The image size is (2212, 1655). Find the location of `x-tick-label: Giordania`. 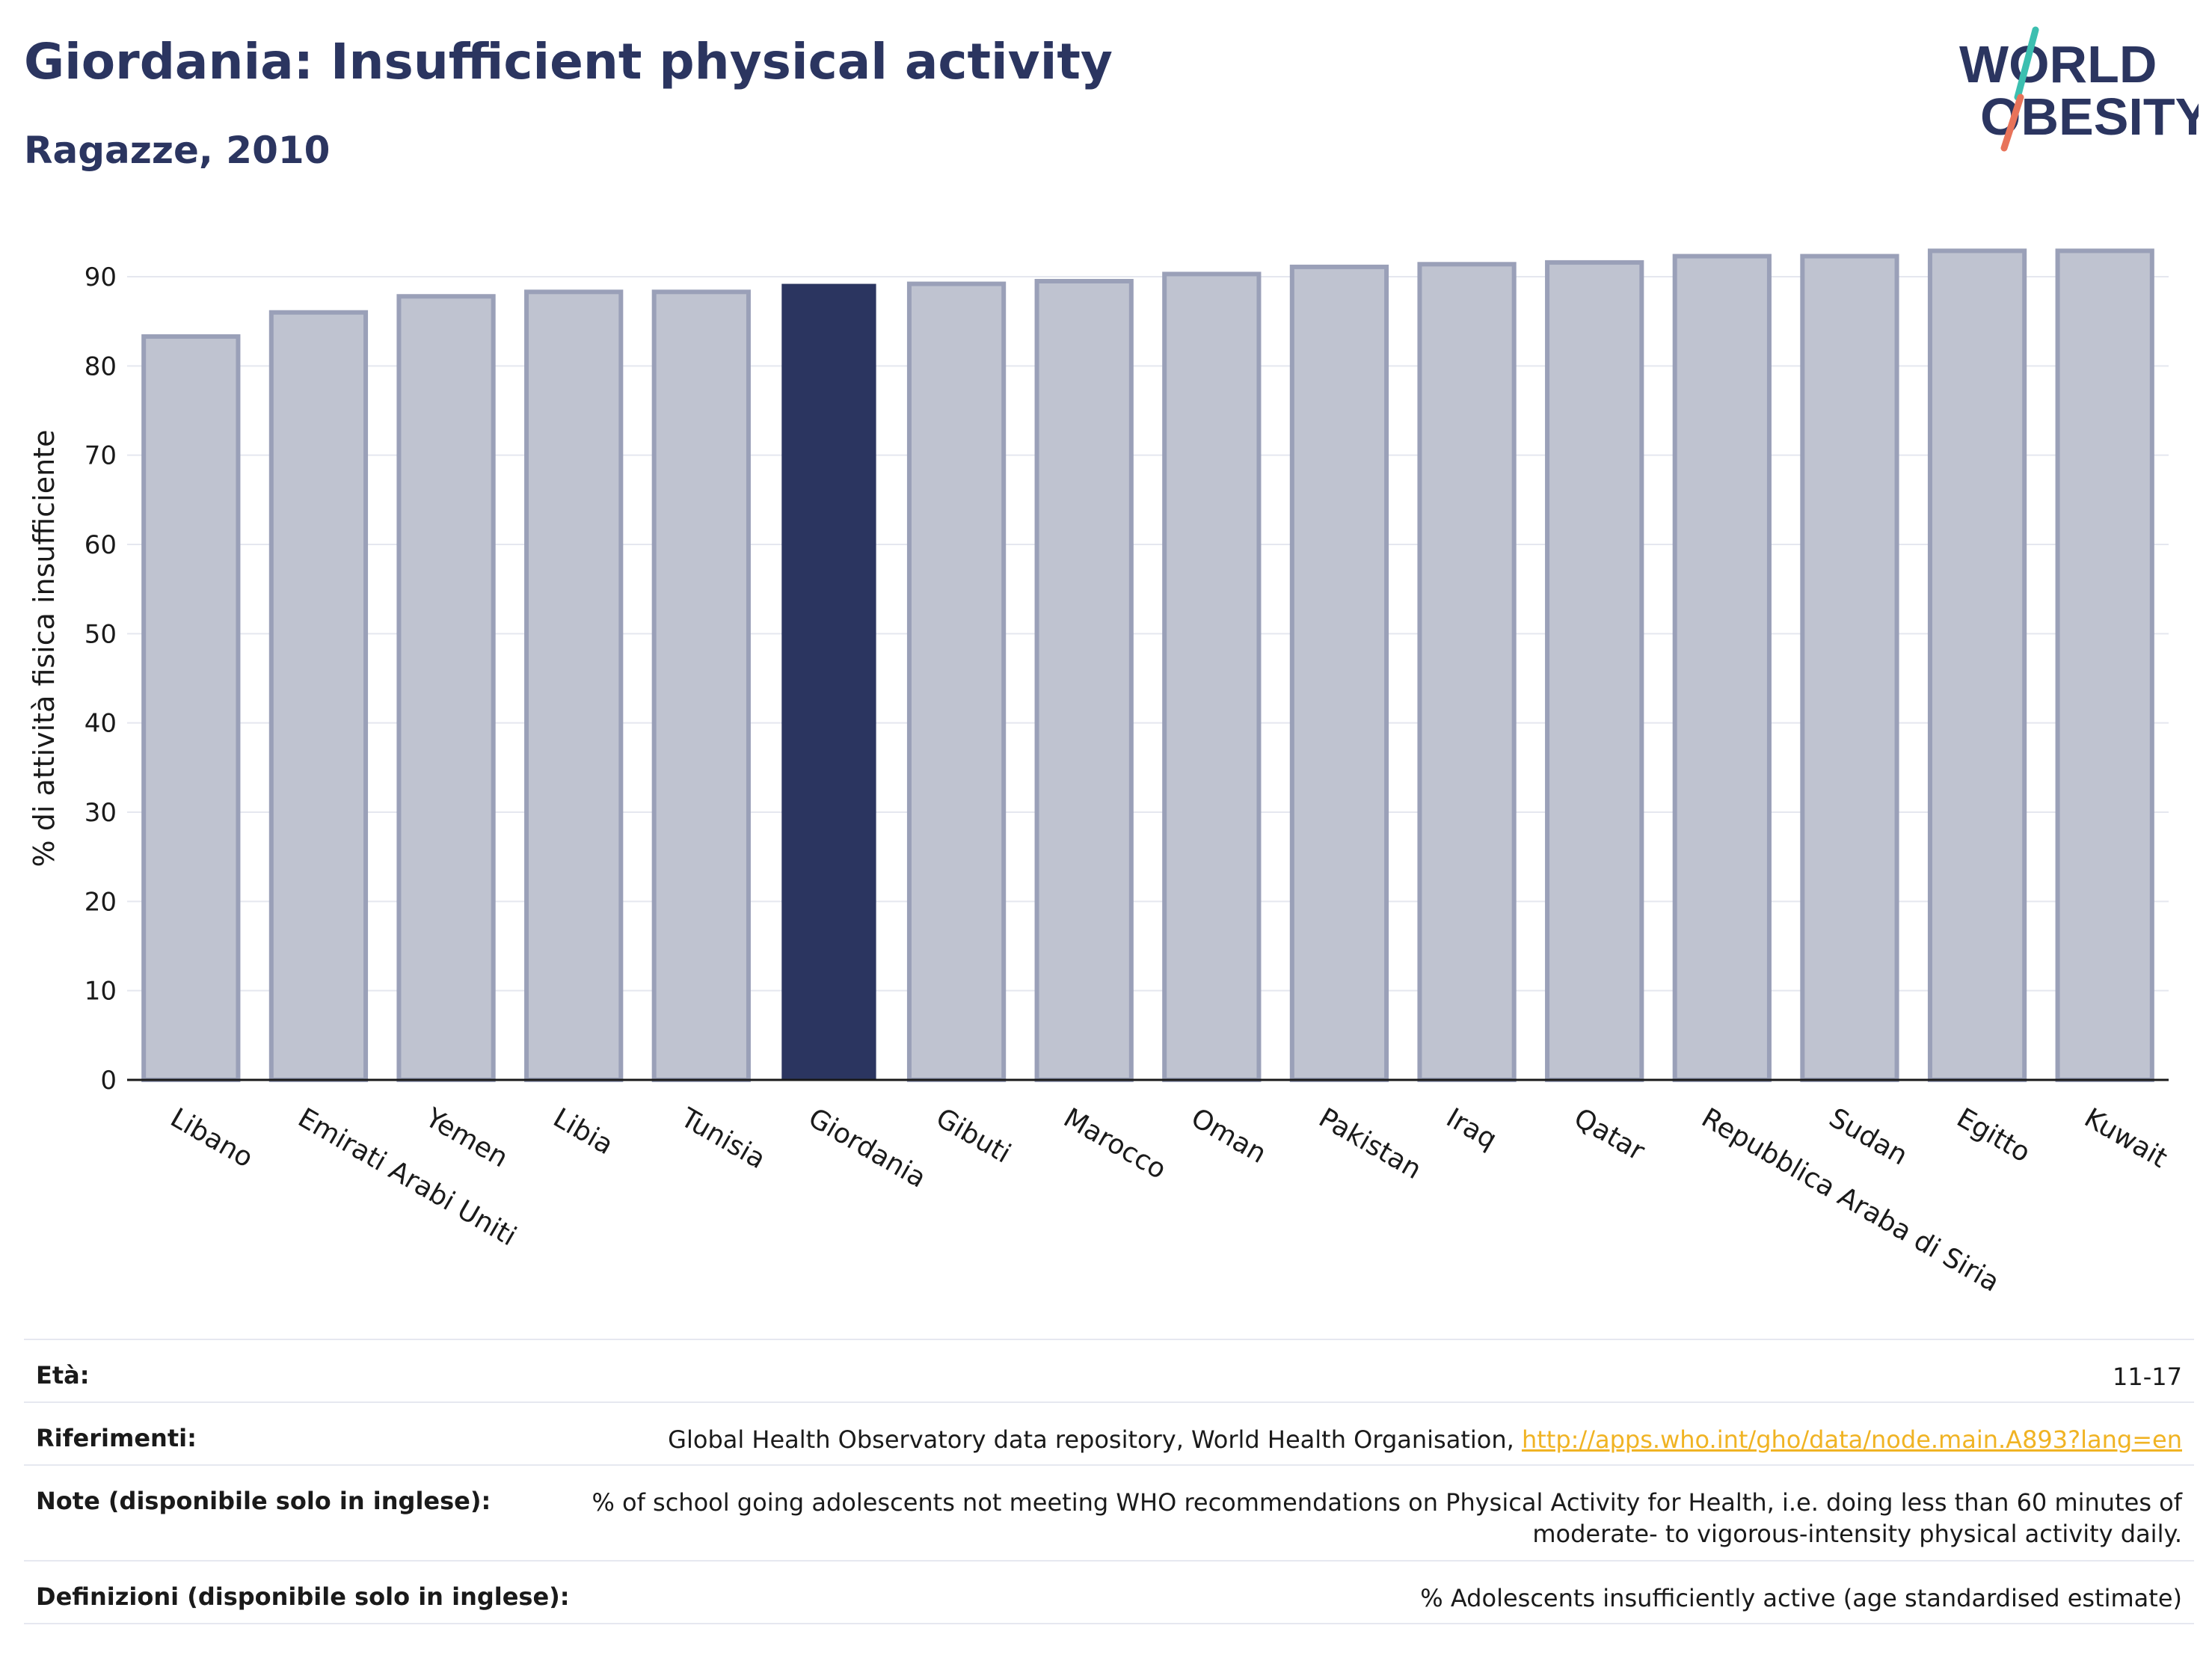

x-tick-label: Giordania is located at coordinates (867, 1148).